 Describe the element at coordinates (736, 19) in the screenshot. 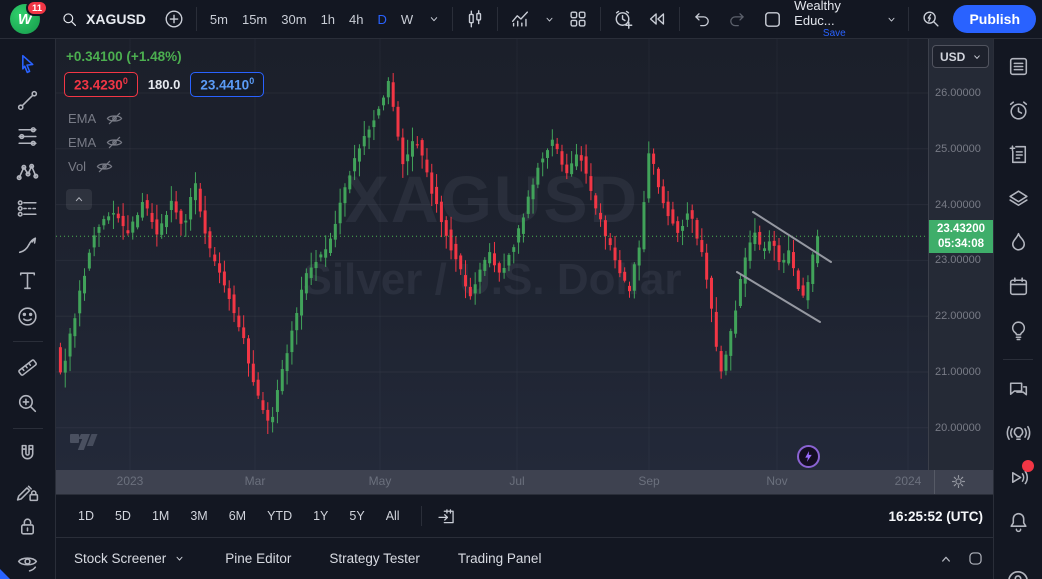

I see `redo-button` at that location.